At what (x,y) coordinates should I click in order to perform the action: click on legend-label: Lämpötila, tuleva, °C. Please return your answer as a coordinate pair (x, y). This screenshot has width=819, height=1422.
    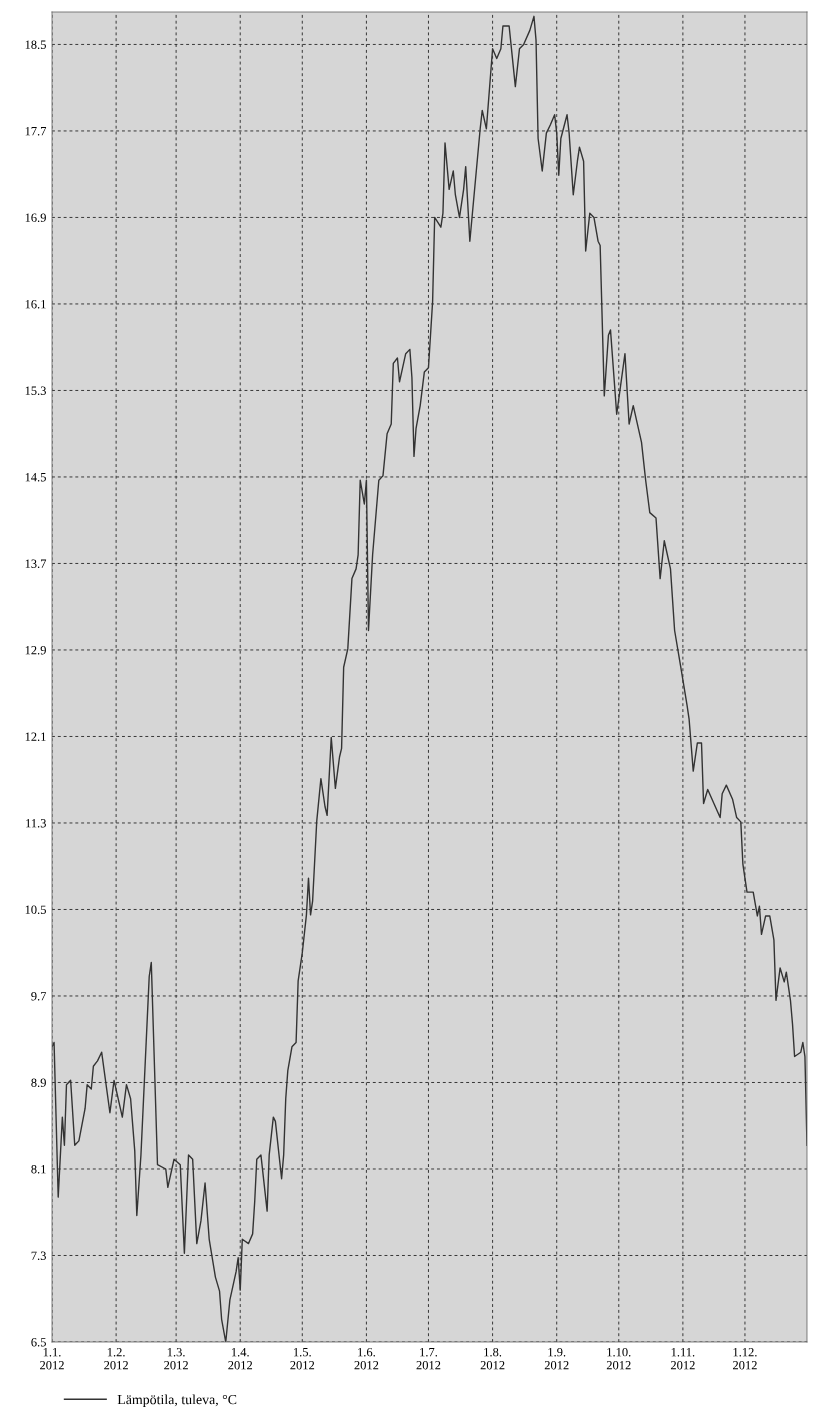
    Looking at the image, I should click on (177, 1401).